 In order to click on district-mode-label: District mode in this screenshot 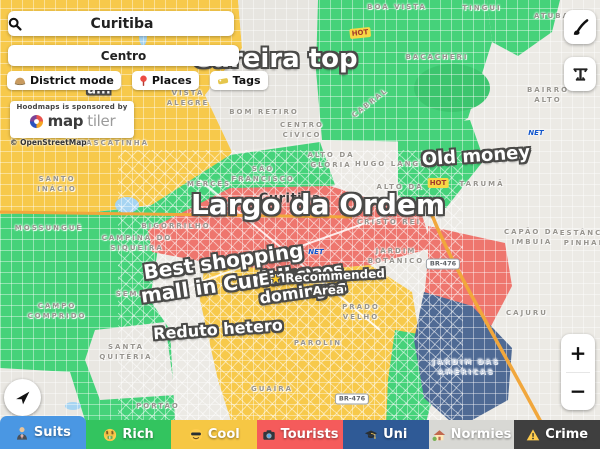, I will do `click(72, 80)`.